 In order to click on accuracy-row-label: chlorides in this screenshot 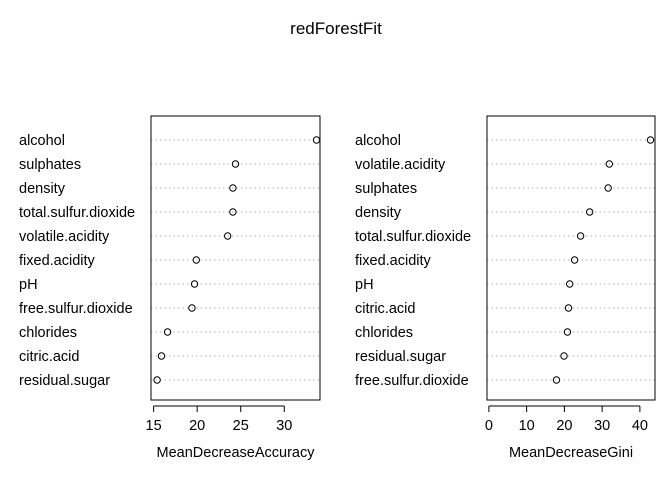, I will do `click(48, 333)`.